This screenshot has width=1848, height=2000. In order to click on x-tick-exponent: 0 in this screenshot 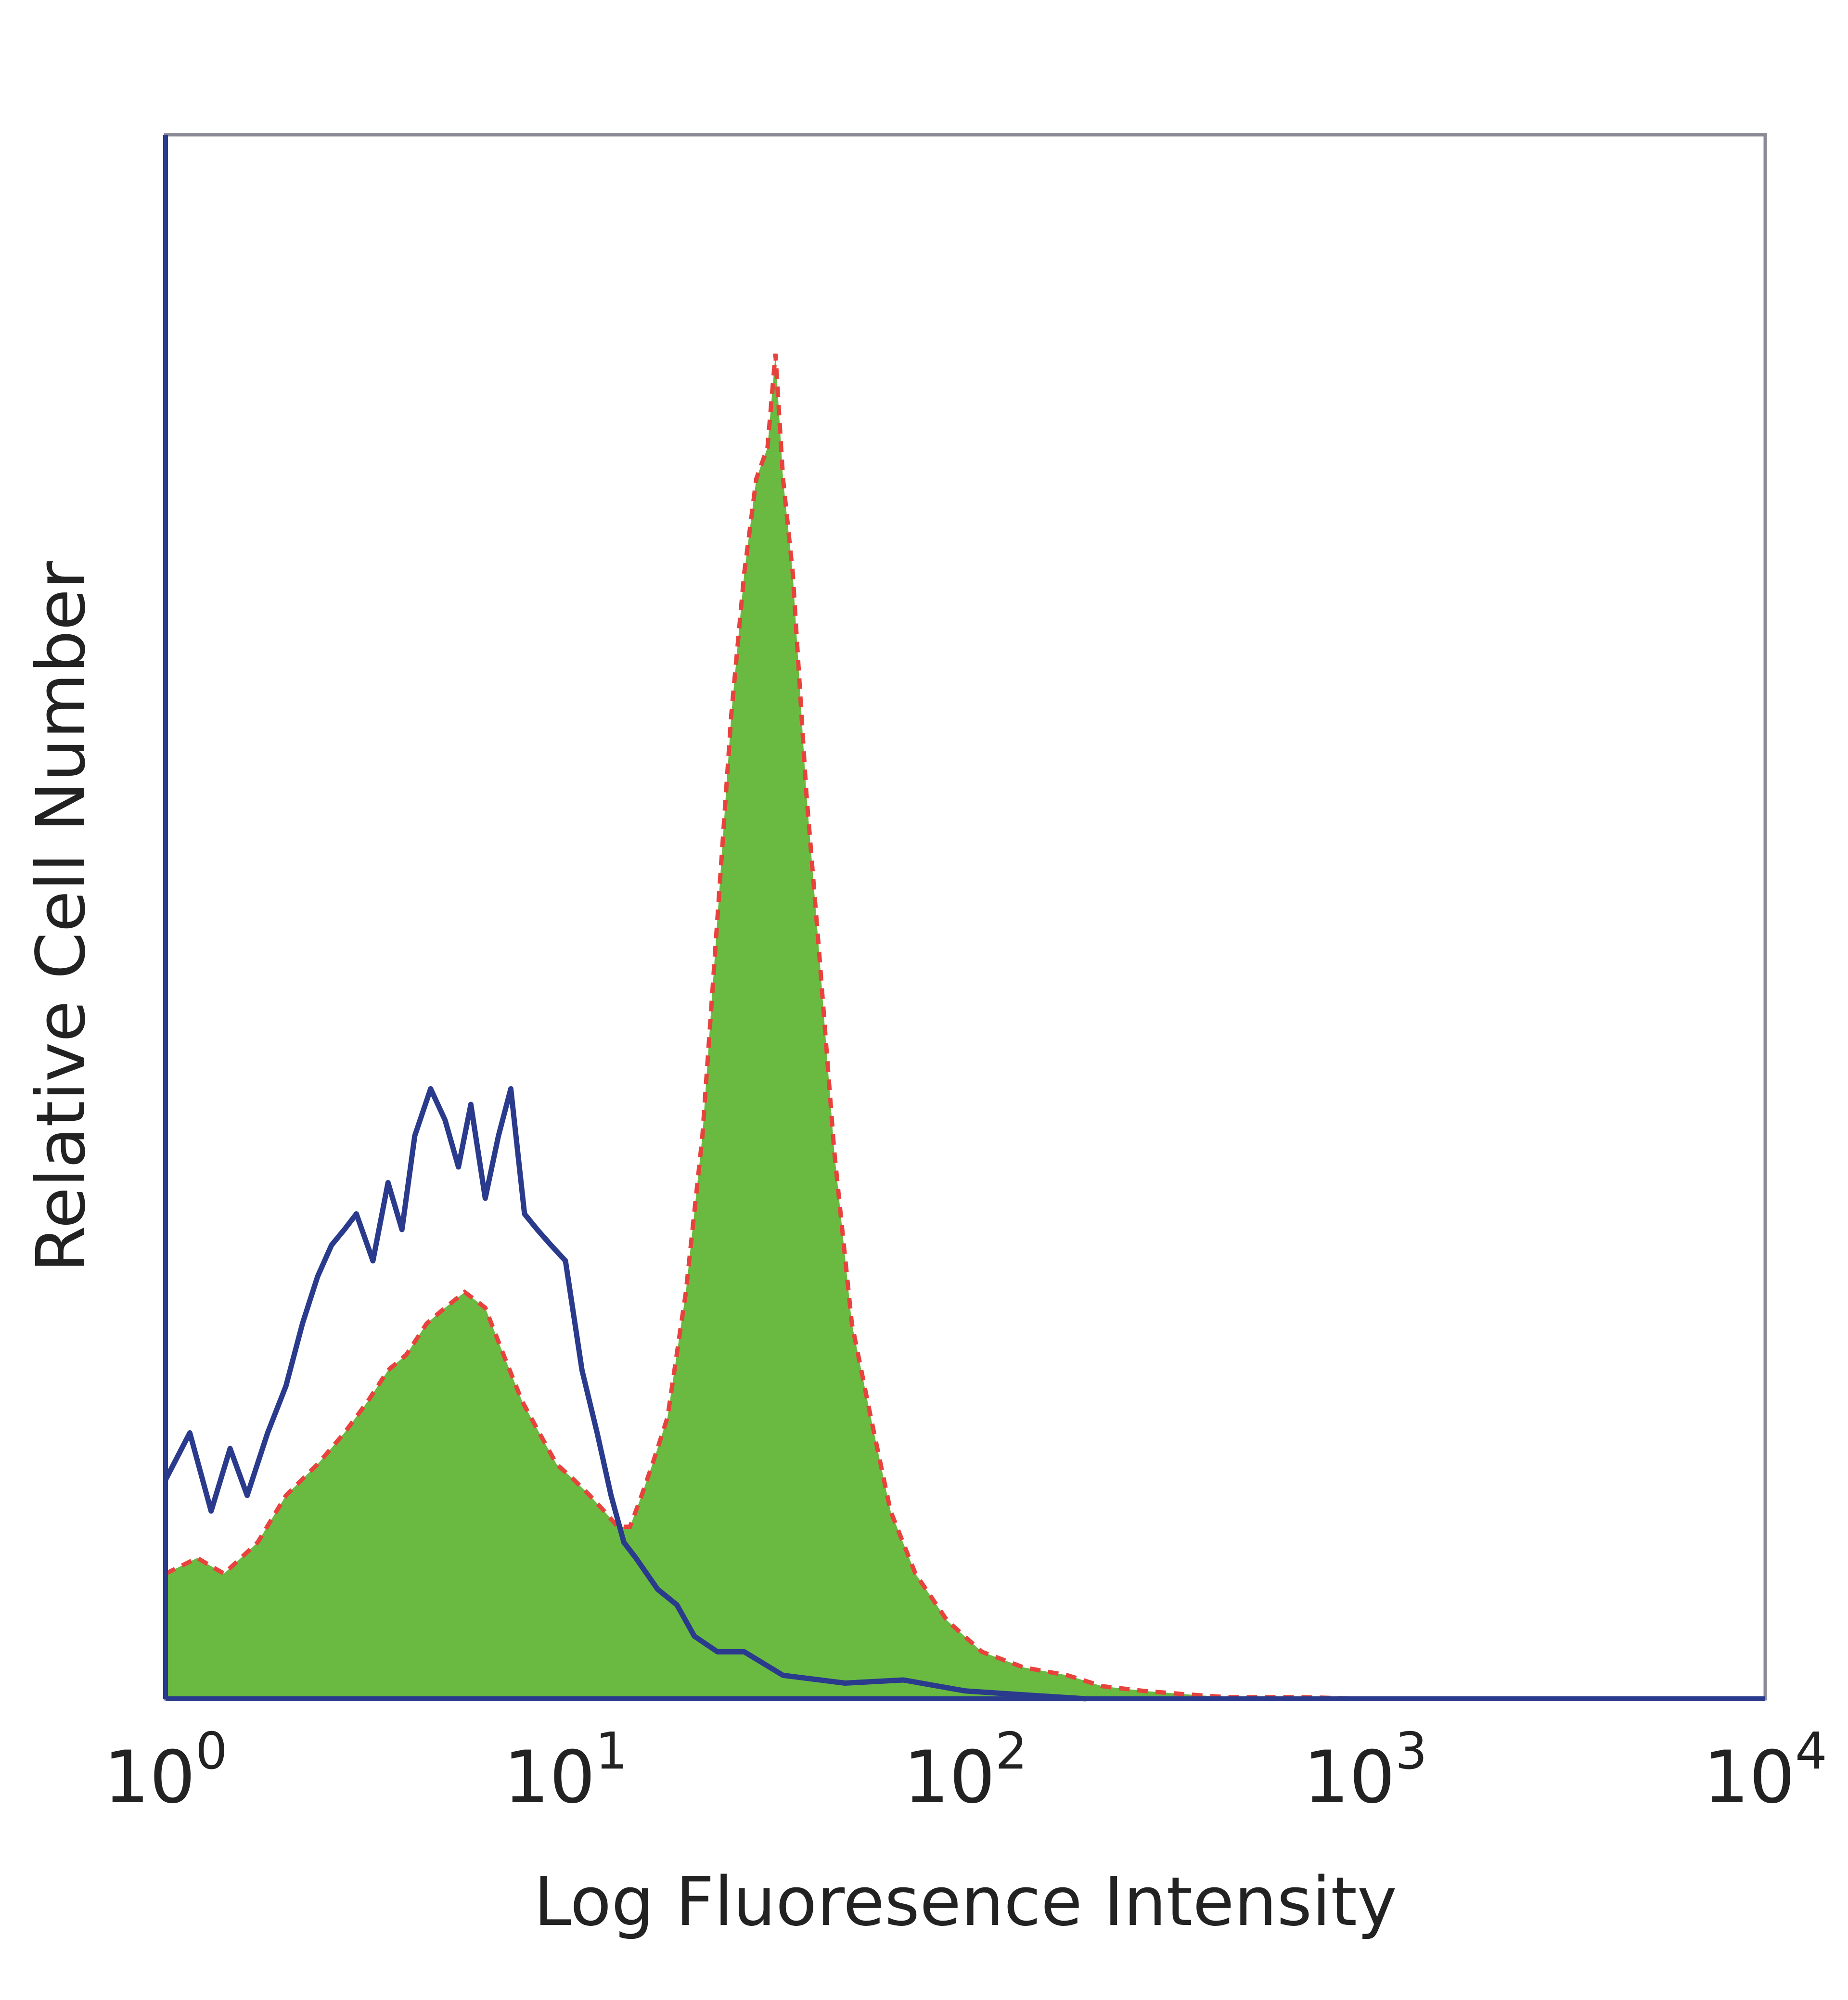, I will do `click(211, 1751)`.